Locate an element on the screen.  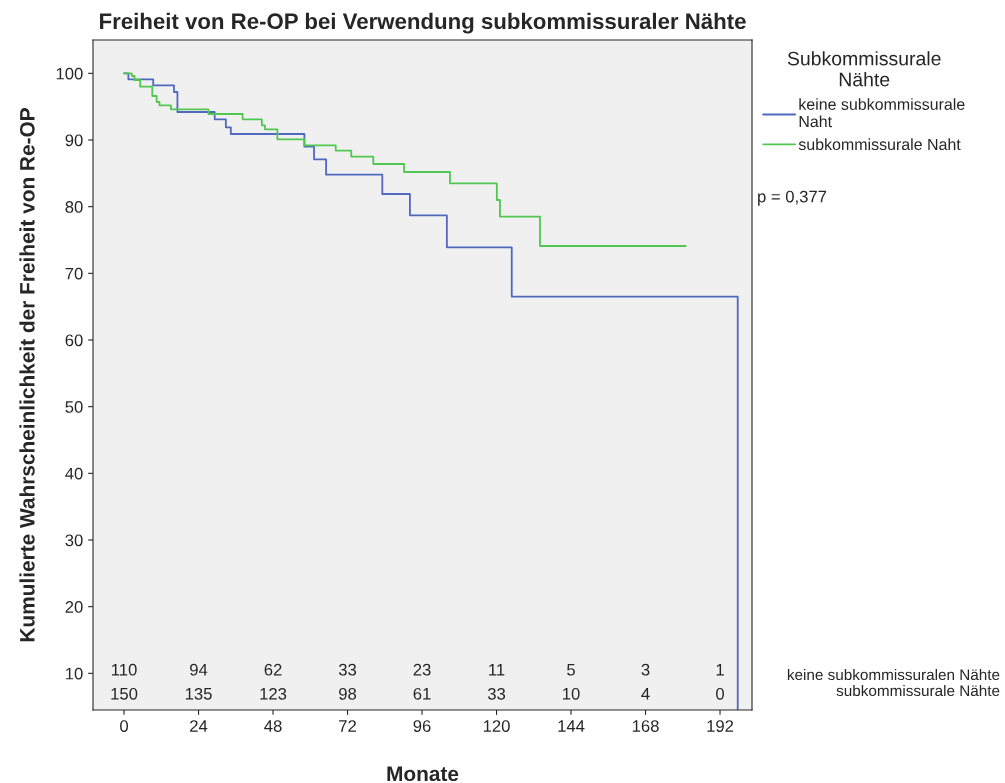
annotation: 5 is located at coordinates (571, 669).